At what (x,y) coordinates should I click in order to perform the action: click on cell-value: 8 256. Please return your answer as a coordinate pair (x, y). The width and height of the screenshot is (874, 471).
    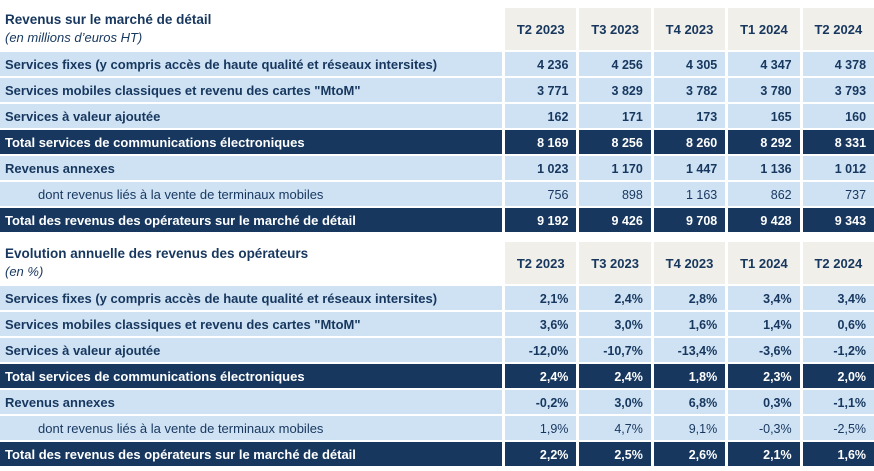
    Looking at the image, I should click on (615, 142).